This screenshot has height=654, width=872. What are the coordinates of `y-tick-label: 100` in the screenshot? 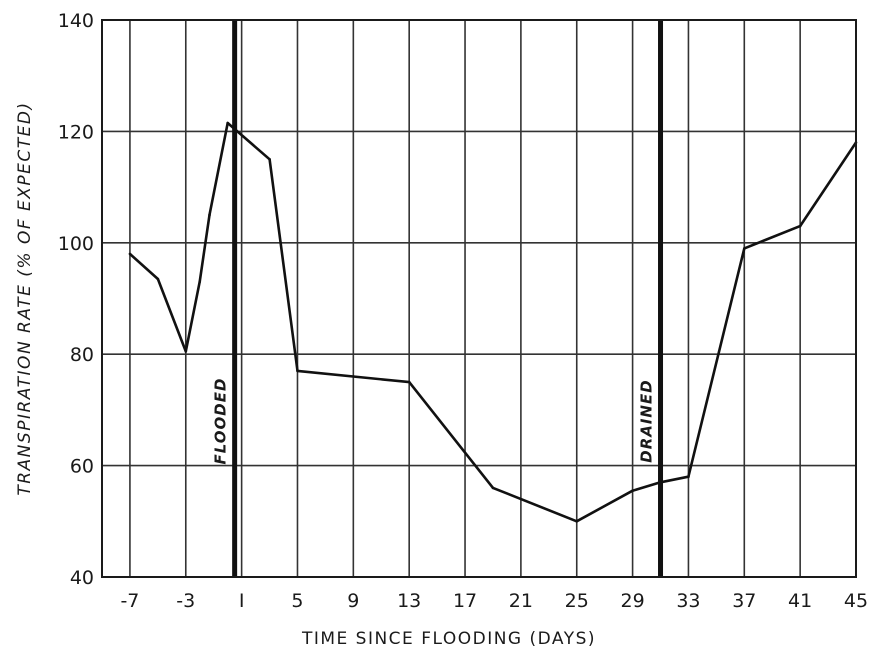 It's located at (76, 244).